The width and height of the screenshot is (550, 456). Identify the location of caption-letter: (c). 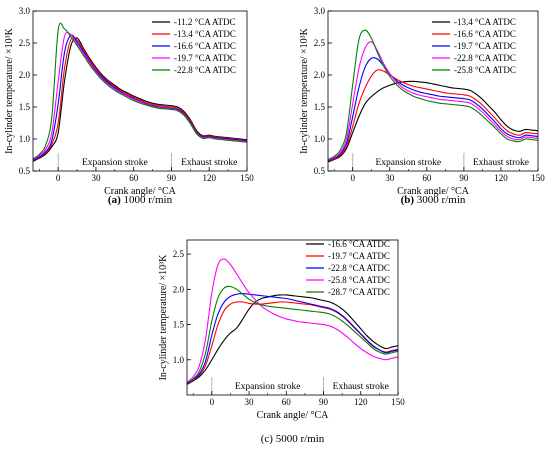
(267, 439).